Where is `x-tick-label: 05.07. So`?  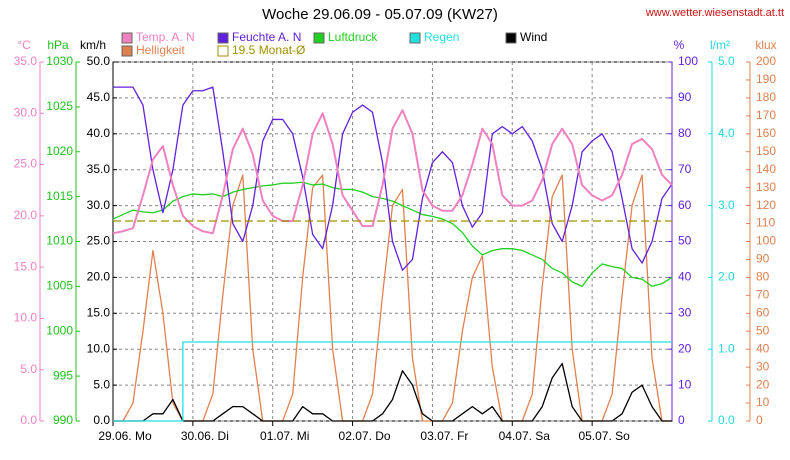 x-tick-label: 05.07. So is located at coordinates (604, 436).